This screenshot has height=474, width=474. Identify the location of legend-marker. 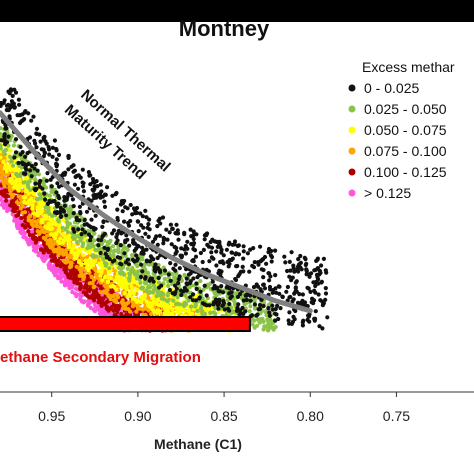
(352, 193).